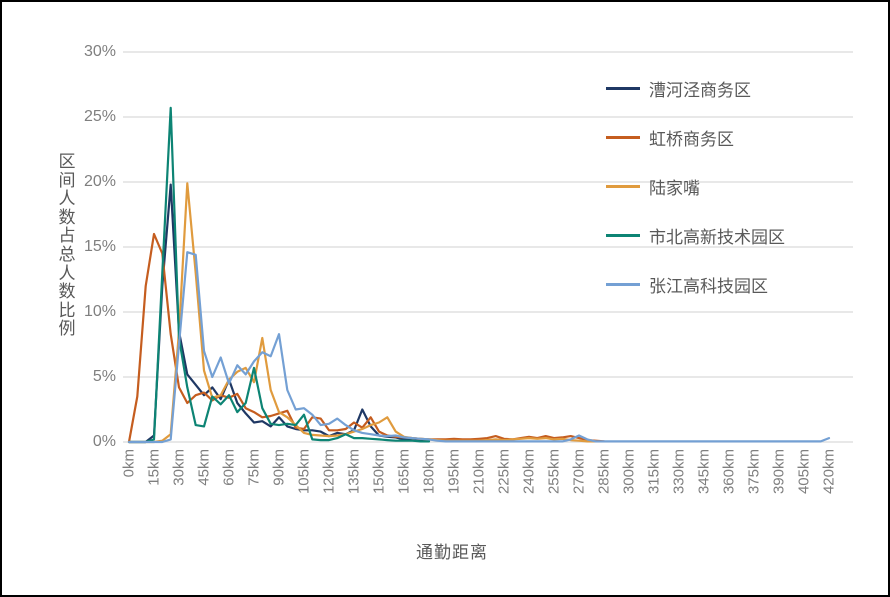 This screenshot has height=597, width=890. Describe the element at coordinates (67, 329) in the screenshot. I see `y-axis-title-char: 例` at that location.